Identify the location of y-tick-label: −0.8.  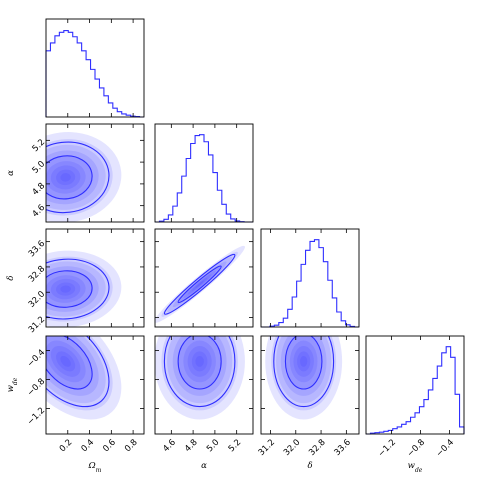
(37, 388).